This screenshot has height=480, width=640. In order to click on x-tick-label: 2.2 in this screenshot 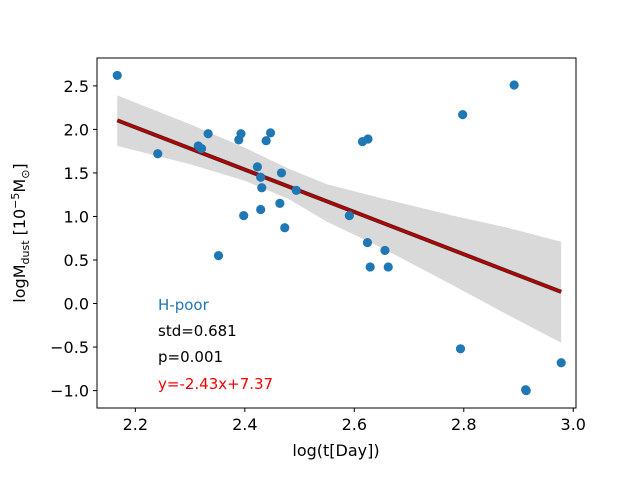, I will do `click(135, 424)`.